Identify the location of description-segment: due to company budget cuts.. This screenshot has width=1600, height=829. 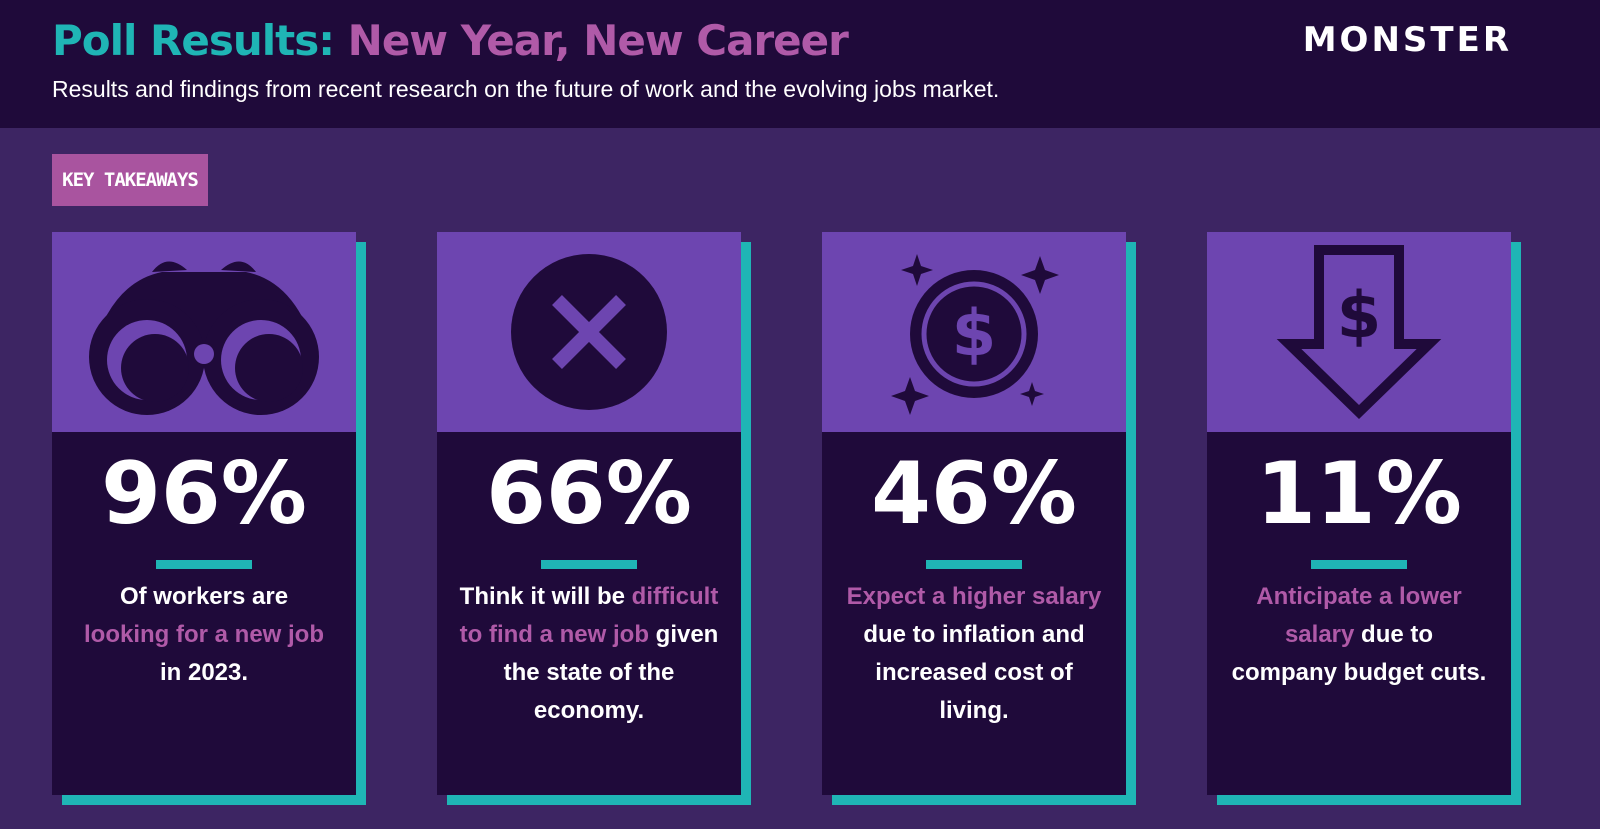
(1359, 653).